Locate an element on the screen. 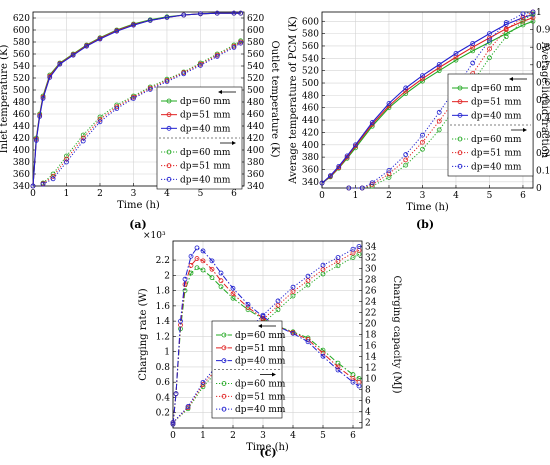  y-tick-label-right: 22 is located at coordinates (370, 314).